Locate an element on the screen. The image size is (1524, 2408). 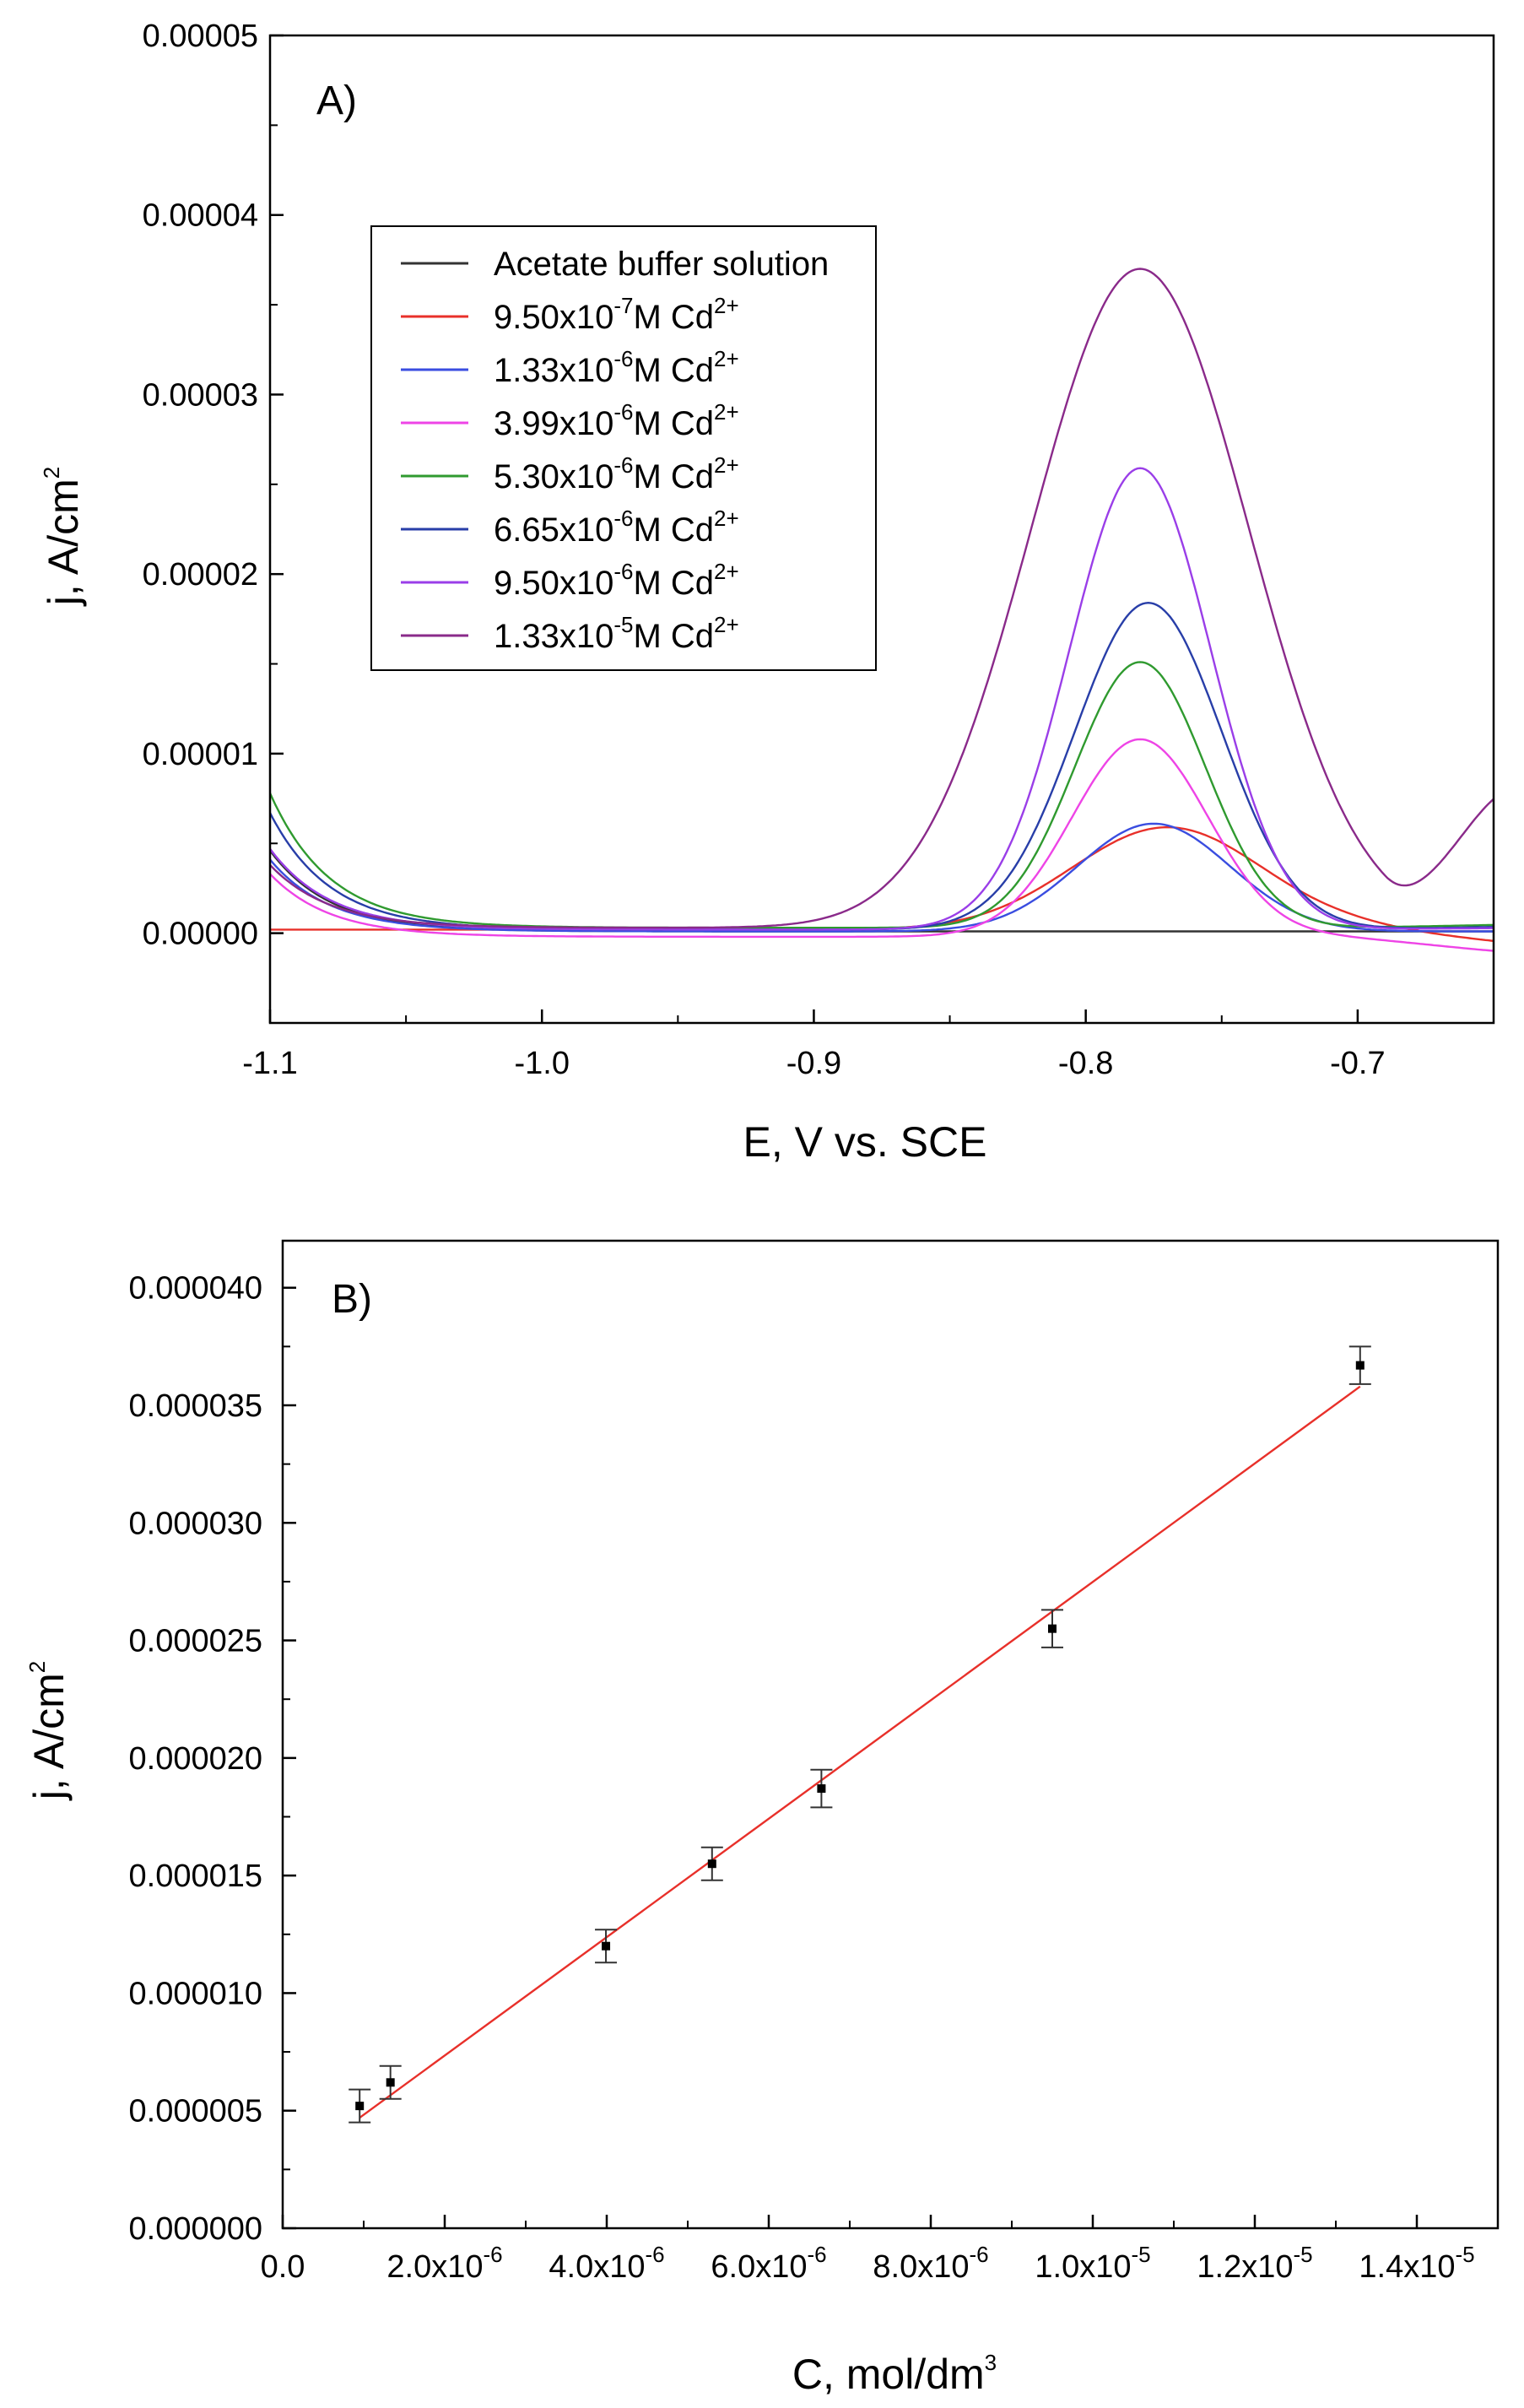
panel-a-legend-label-exp: -7 is located at coordinates (623, 305).